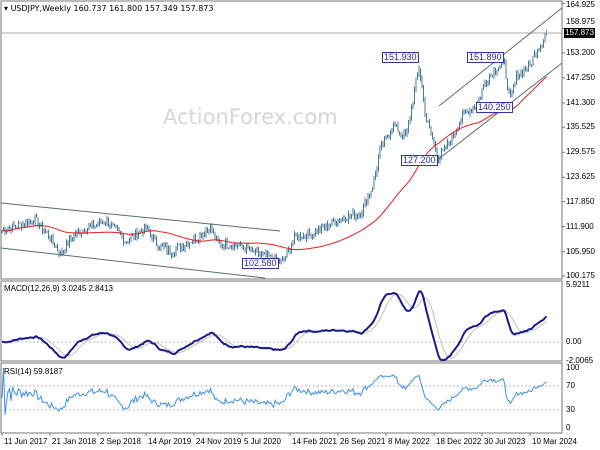 This screenshot has width=600, height=450. I want to click on price-tick-label: 158.975, so click(580, 21).